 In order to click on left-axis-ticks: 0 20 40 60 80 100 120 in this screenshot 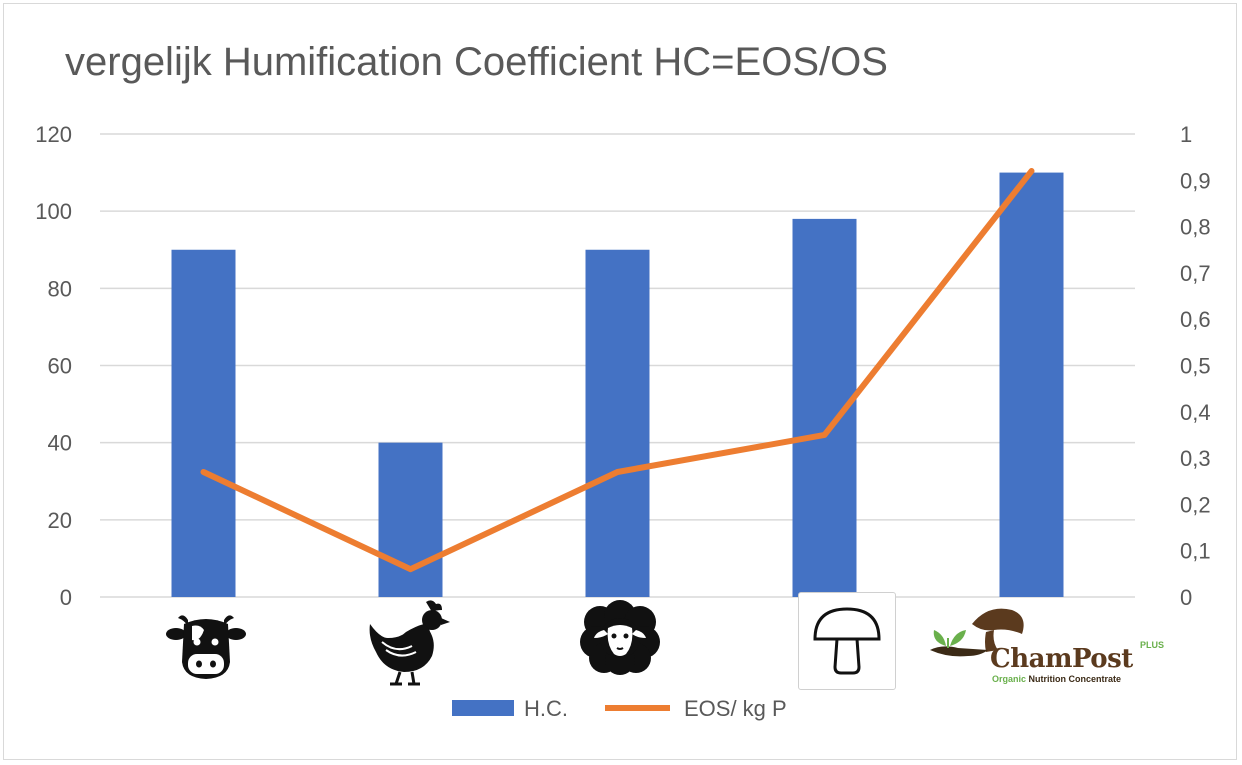, I will do `click(53, 366)`.